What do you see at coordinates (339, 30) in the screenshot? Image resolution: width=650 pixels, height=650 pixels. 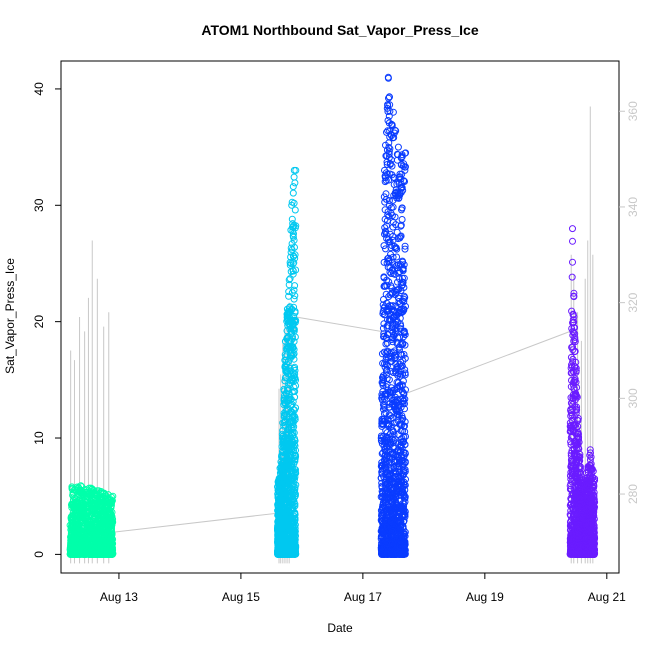 I see `chart-title: ATOM1 Northbound Sat_Vapor_Press_Ice` at bounding box center [339, 30].